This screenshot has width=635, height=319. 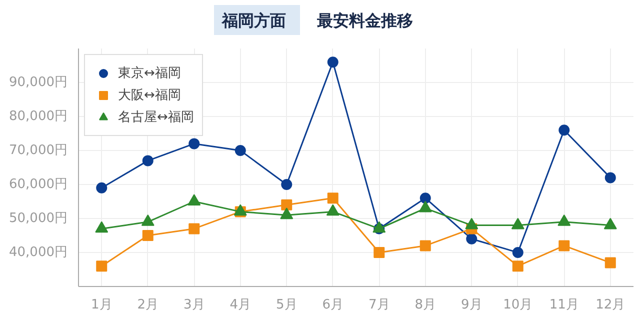 What do you see at coordinates (149, 95) in the screenshot?
I see `legend-label: 大阪↔福岡` at bounding box center [149, 95].